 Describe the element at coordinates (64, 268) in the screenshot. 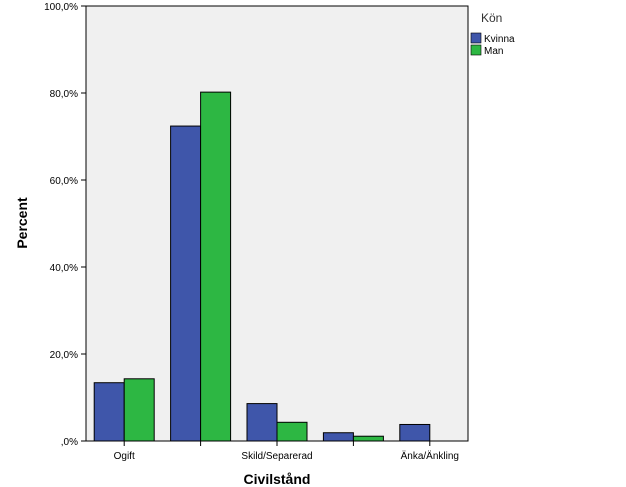

I see `y-tick-label: 40,0%` at that location.